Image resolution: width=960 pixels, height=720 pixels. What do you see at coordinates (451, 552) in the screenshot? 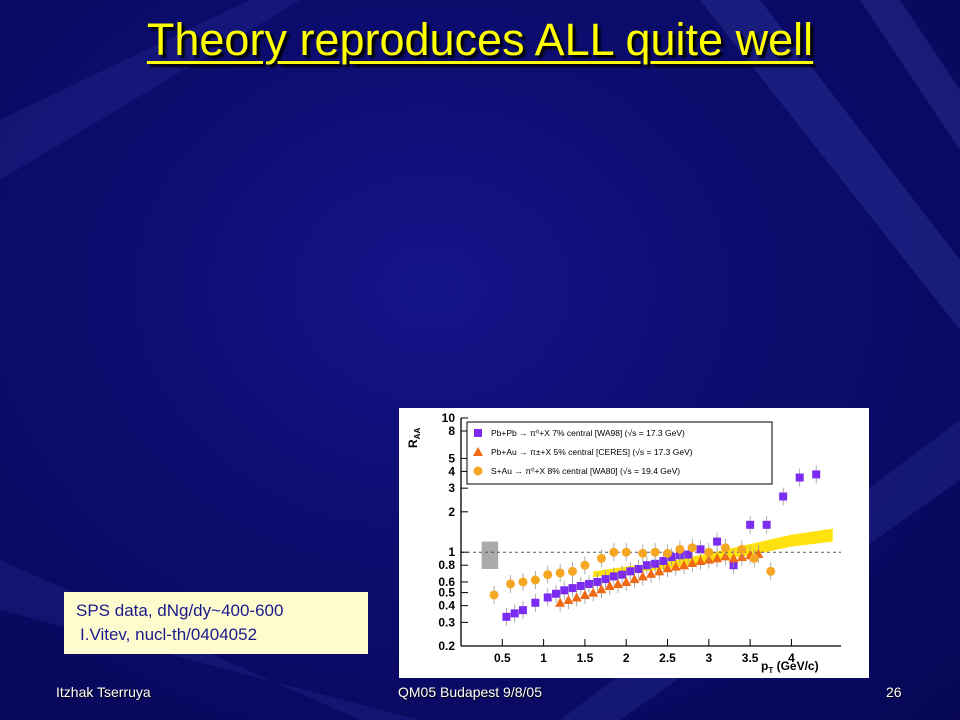
I see `y-tick-label: 1` at bounding box center [451, 552].